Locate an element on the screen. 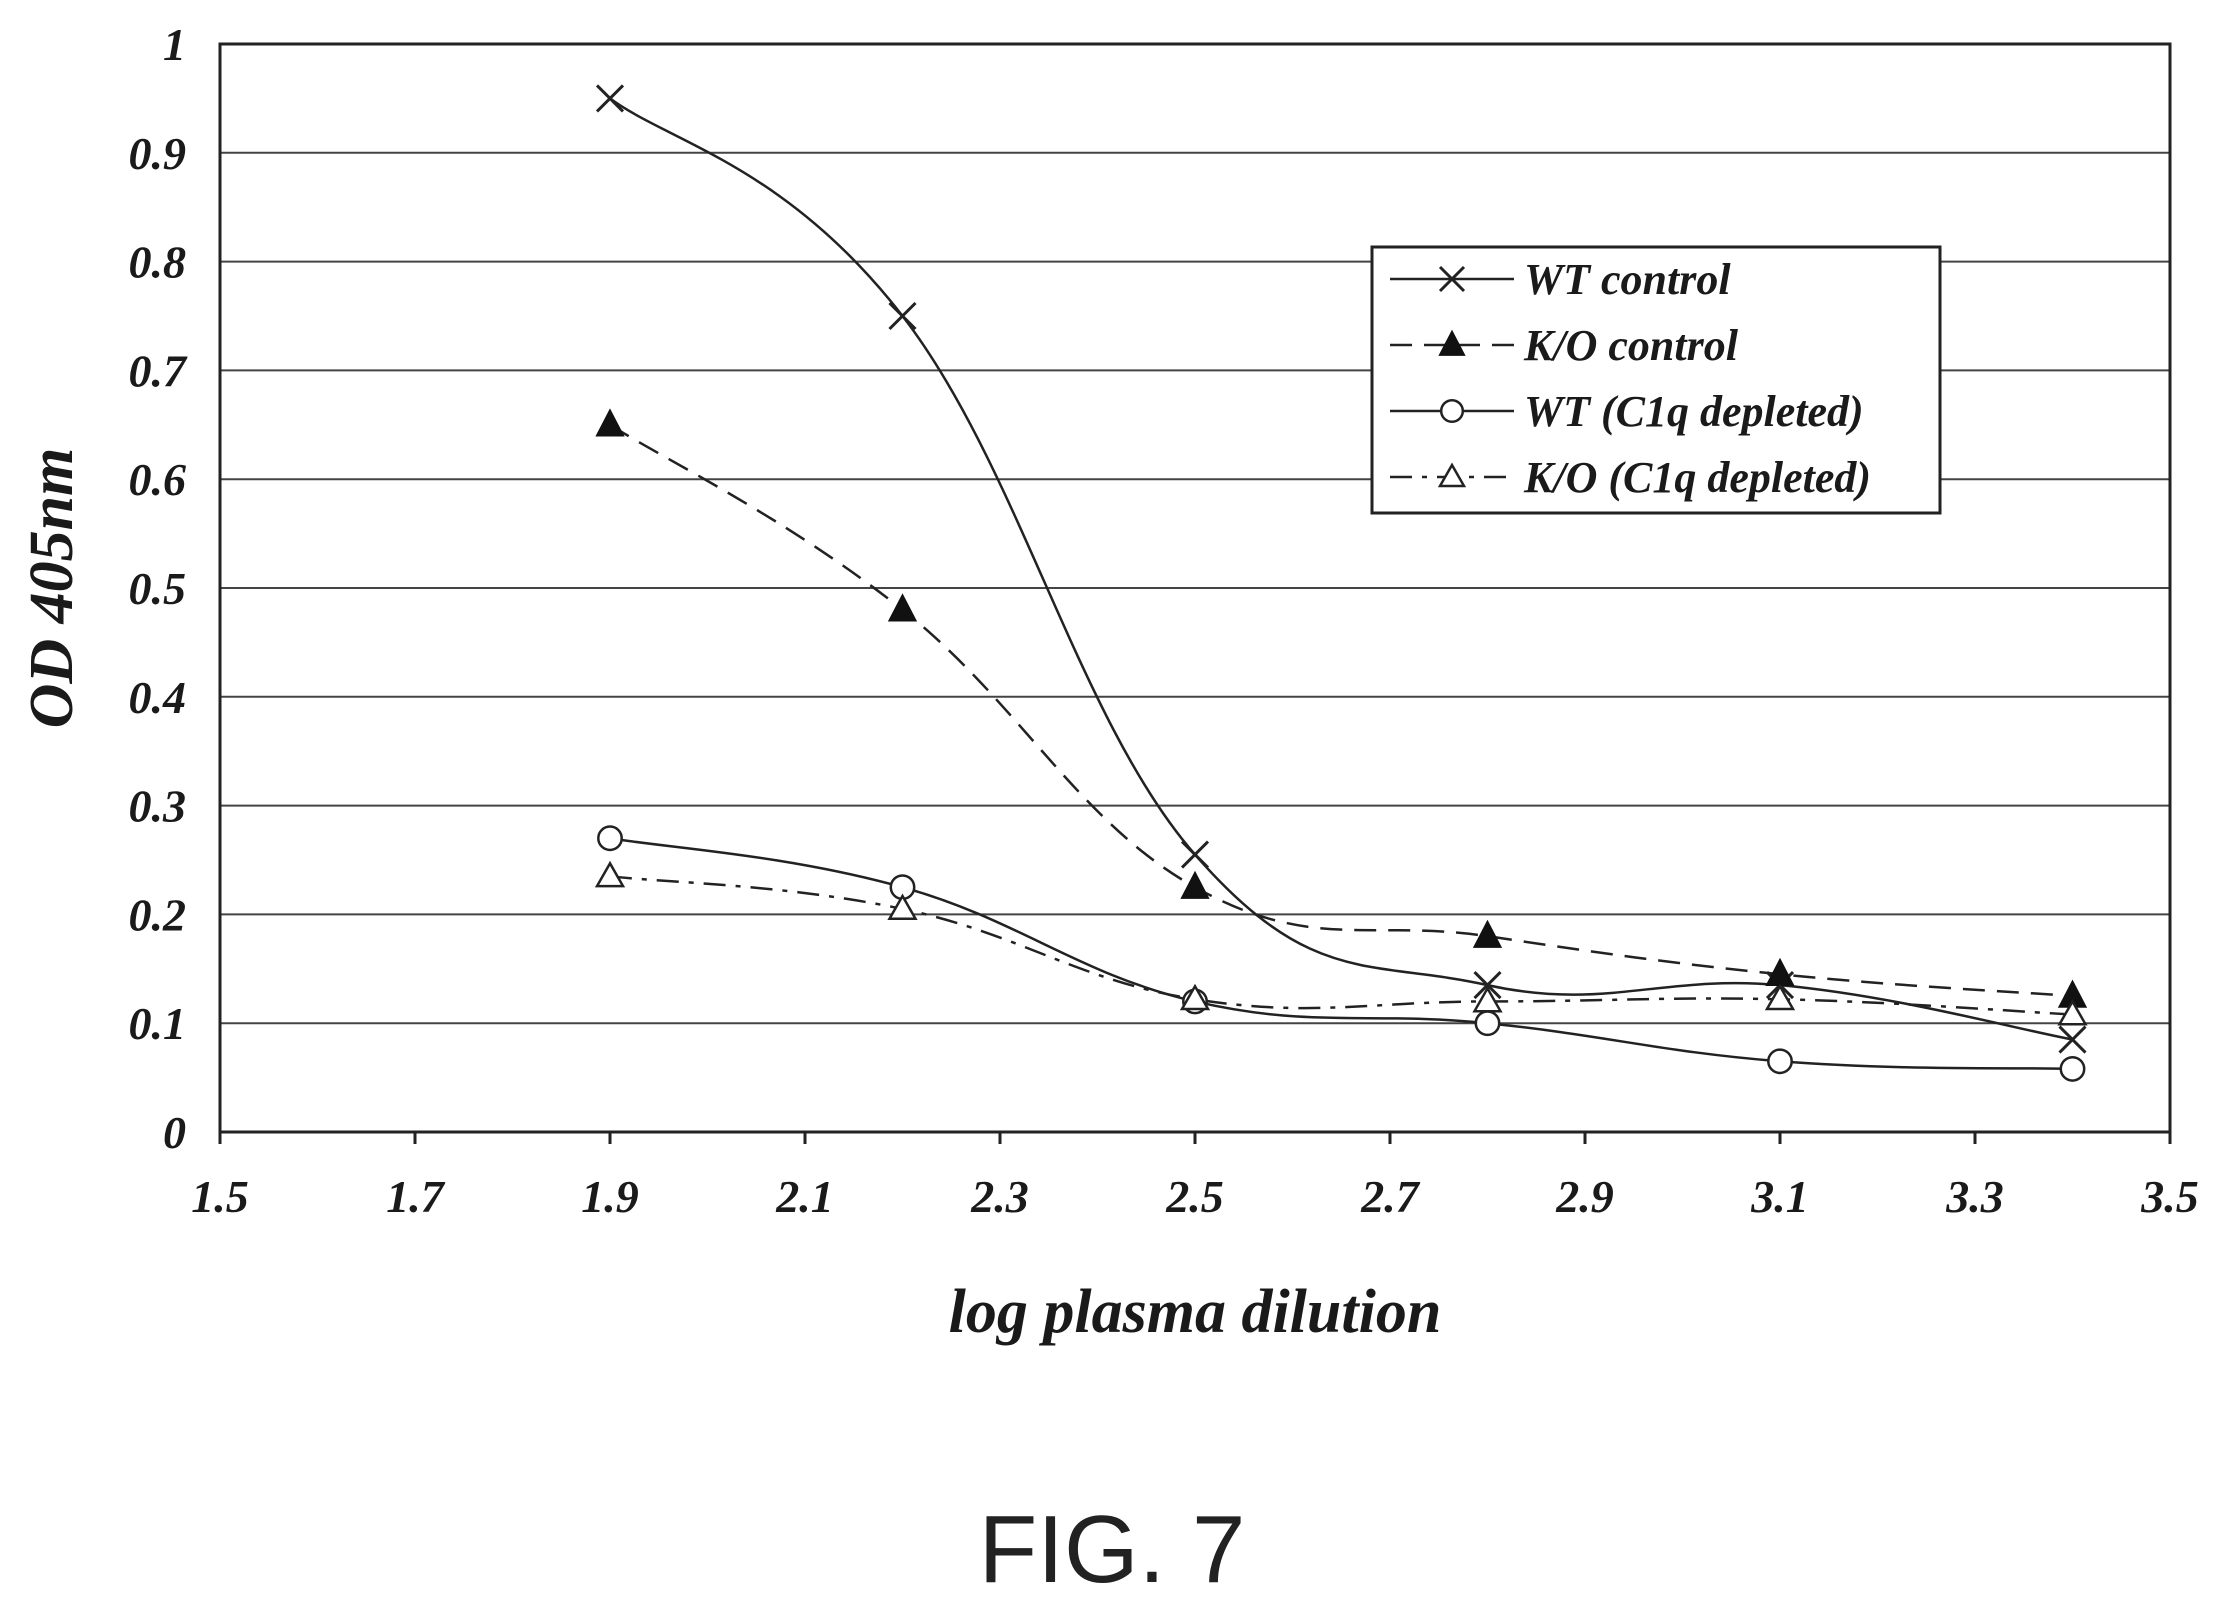  legend-box is located at coordinates (1656, 380).